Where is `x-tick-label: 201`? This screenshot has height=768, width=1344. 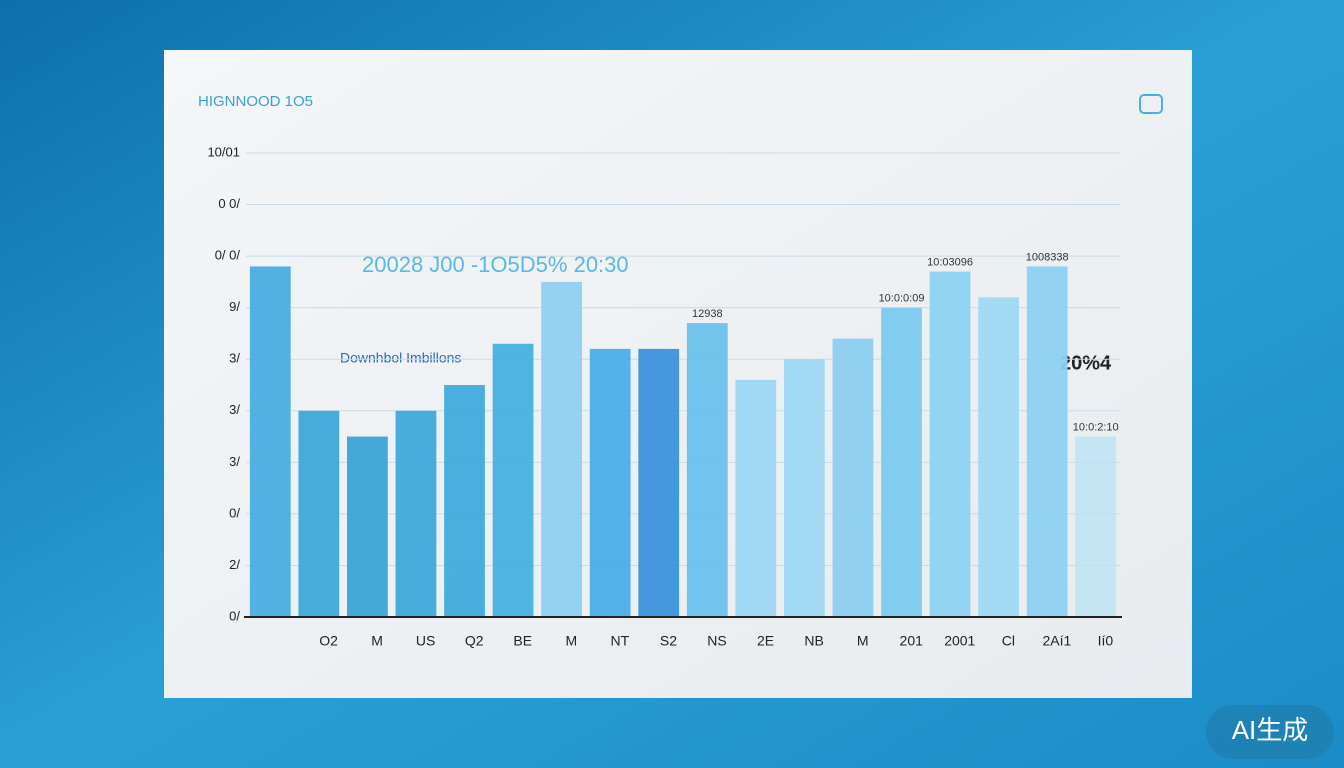 x-tick-label: 201 is located at coordinates (912, 641).